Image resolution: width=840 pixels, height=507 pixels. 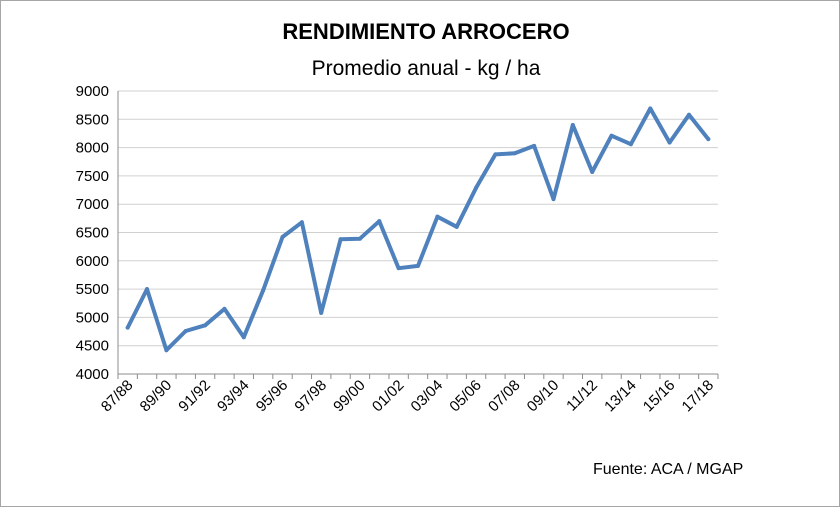 What do you see at coordinates (427, 396) in the screenshot?
I see `x-tick-label: 03/04` at bounding box center [427, 396].